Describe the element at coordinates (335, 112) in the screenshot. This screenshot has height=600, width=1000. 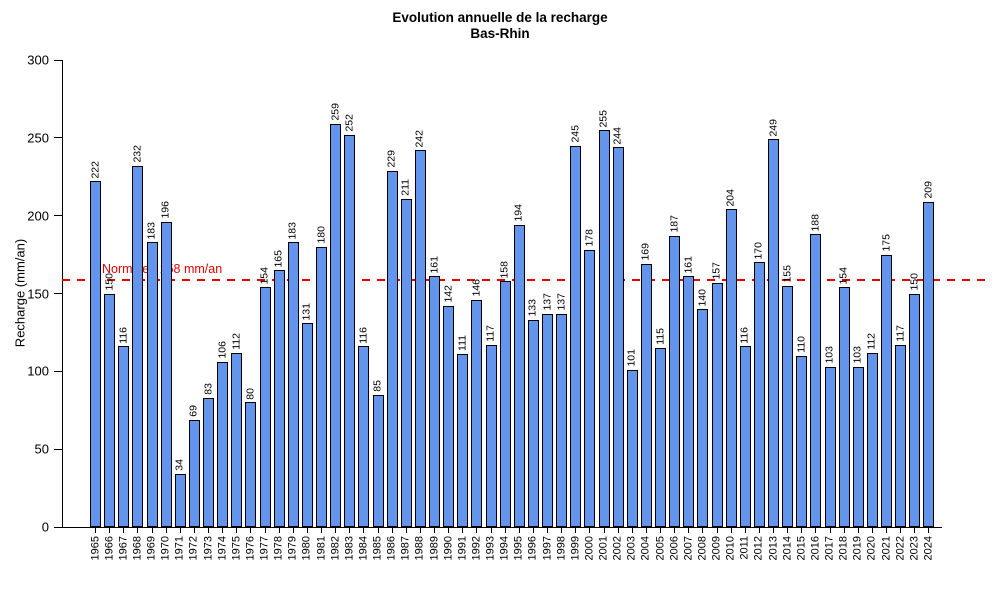
I see `bar-value-label: 259` at that location.